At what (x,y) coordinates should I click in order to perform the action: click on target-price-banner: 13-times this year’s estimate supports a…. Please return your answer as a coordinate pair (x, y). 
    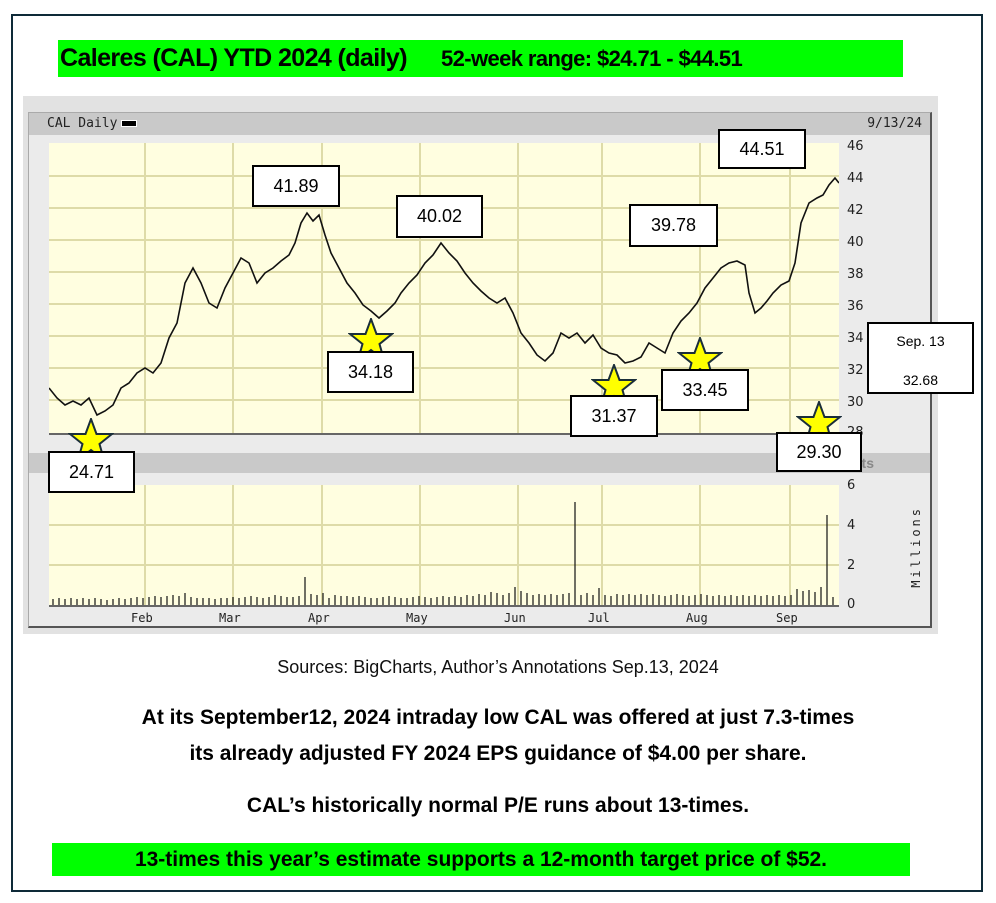
    Looking at the image, I should click on (481, 859).